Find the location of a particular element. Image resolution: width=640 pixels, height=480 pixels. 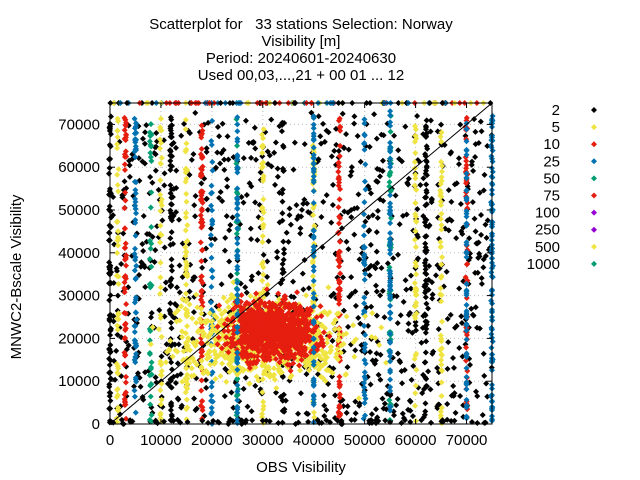

x-tick-label: 10000 is located at coordinates (161, 440).